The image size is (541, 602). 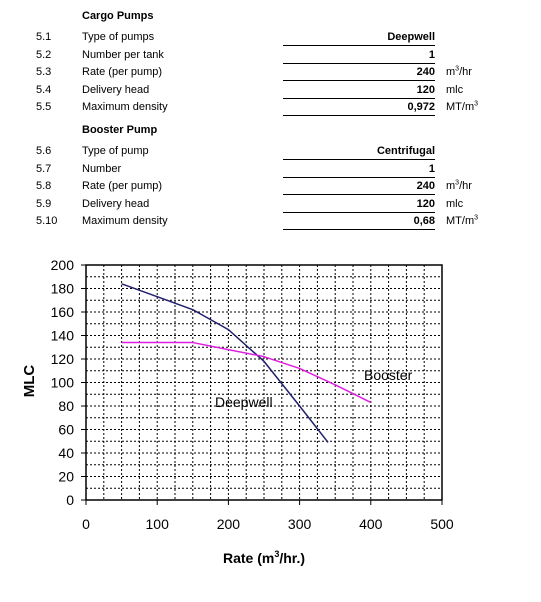 I want to click on y-tick-label: 160, so click(x=63, y=312).